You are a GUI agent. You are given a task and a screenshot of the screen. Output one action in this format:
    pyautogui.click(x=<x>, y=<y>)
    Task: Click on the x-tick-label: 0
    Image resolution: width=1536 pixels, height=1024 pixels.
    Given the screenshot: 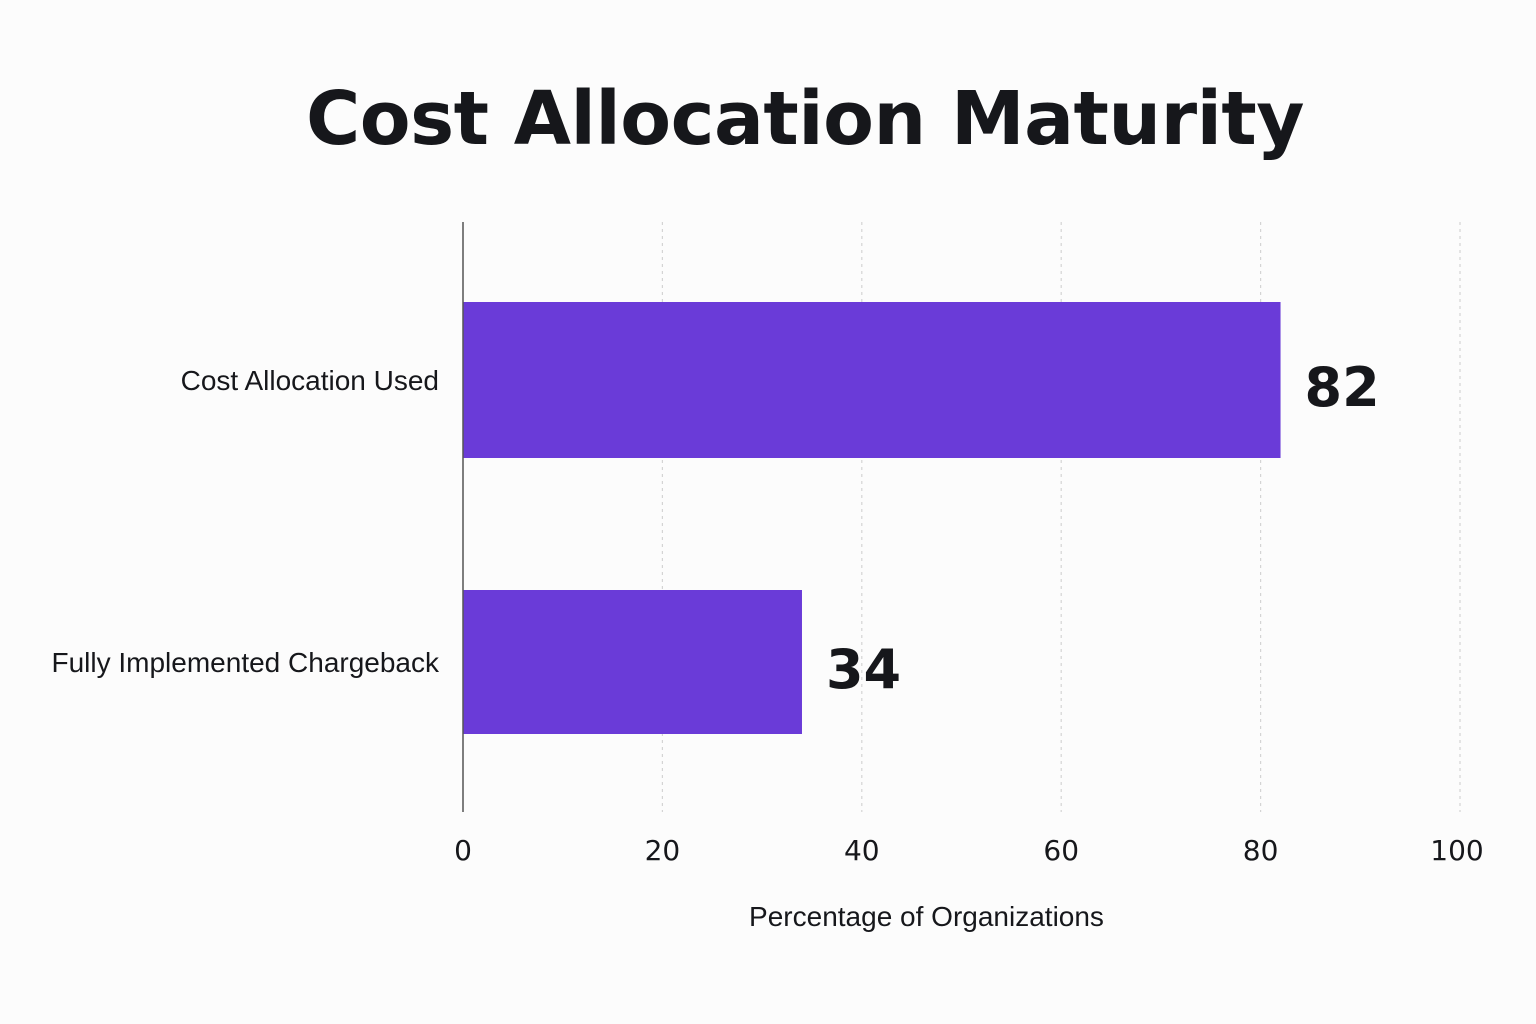 What is the action you would take?
    pyautogui.click(x=463, y=850)
    